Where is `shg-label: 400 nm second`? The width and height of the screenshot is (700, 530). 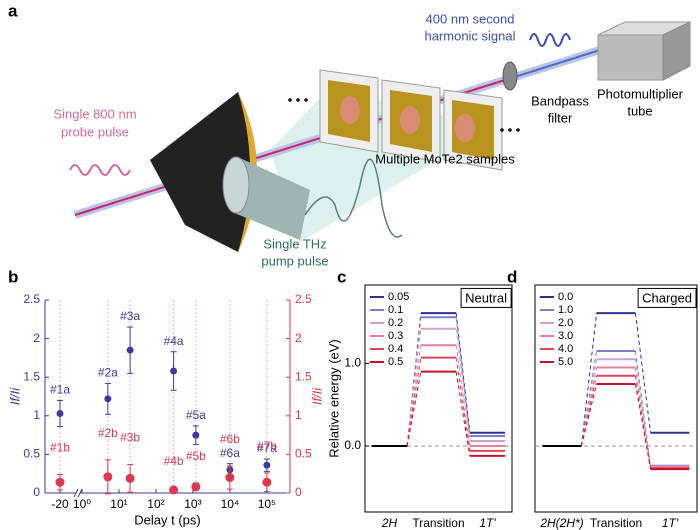
shg-label: 400 nm second is located at coordinates (470, 18).